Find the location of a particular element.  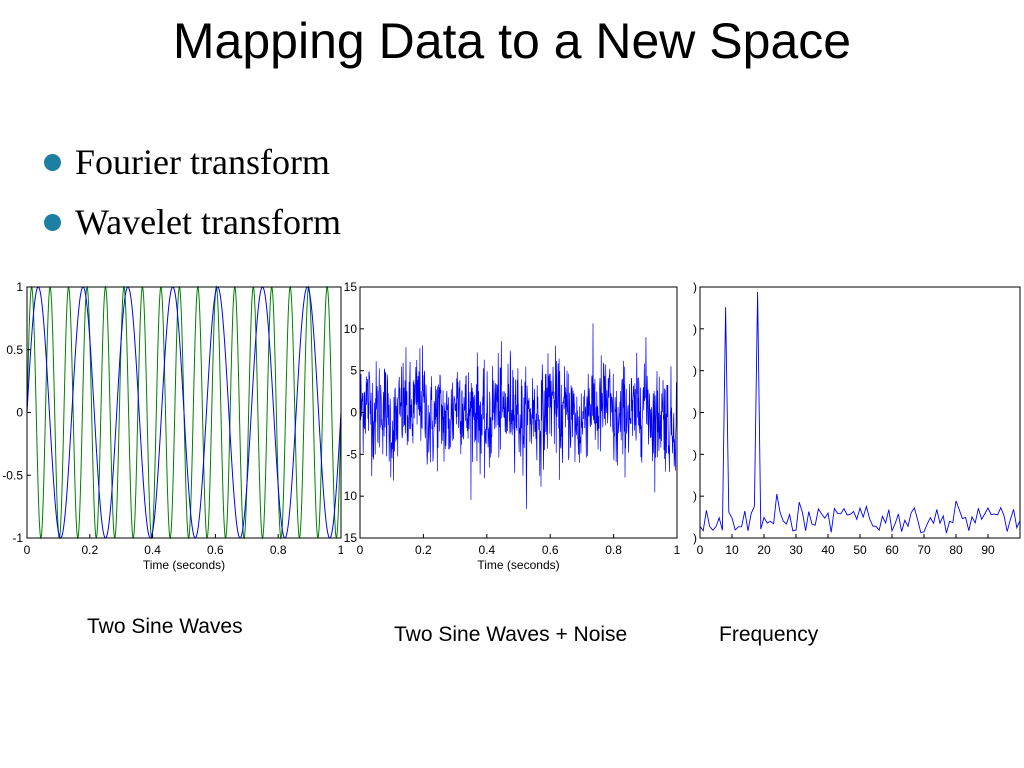

two-sine-waves-chart: 0 0.2 0.4 0.6 0.8 1 1 0.5 0 -0.5 -1 Time (seconds) is located at coordinates (172, 426).